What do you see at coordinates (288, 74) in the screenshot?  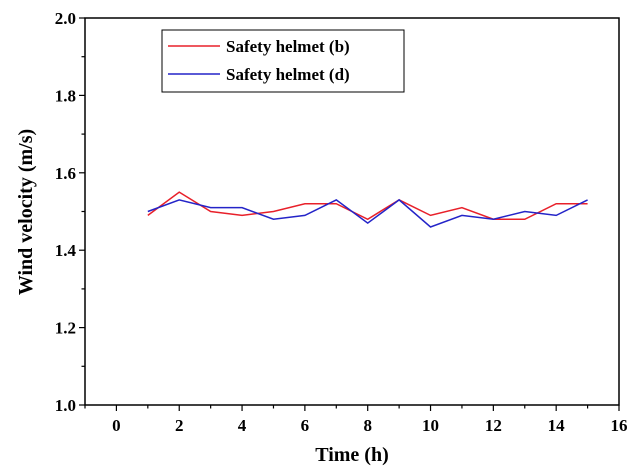 I see `legend-label-d: Safety helmet (d)` at bounding box center [288, 74].